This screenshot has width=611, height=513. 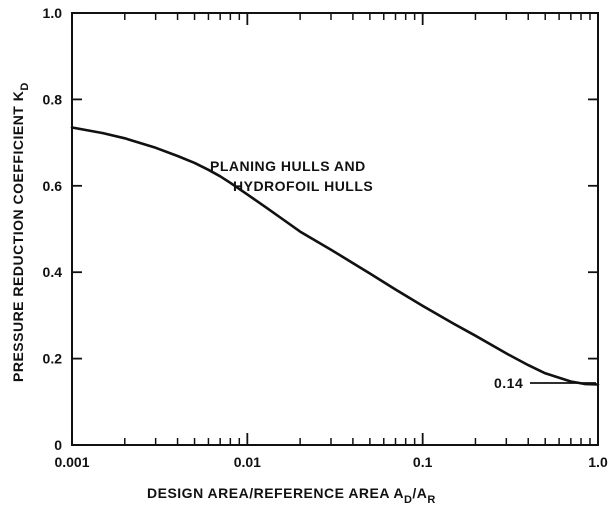 I want to click on y-tick-label: 0.2, so click(x=53, y=359).